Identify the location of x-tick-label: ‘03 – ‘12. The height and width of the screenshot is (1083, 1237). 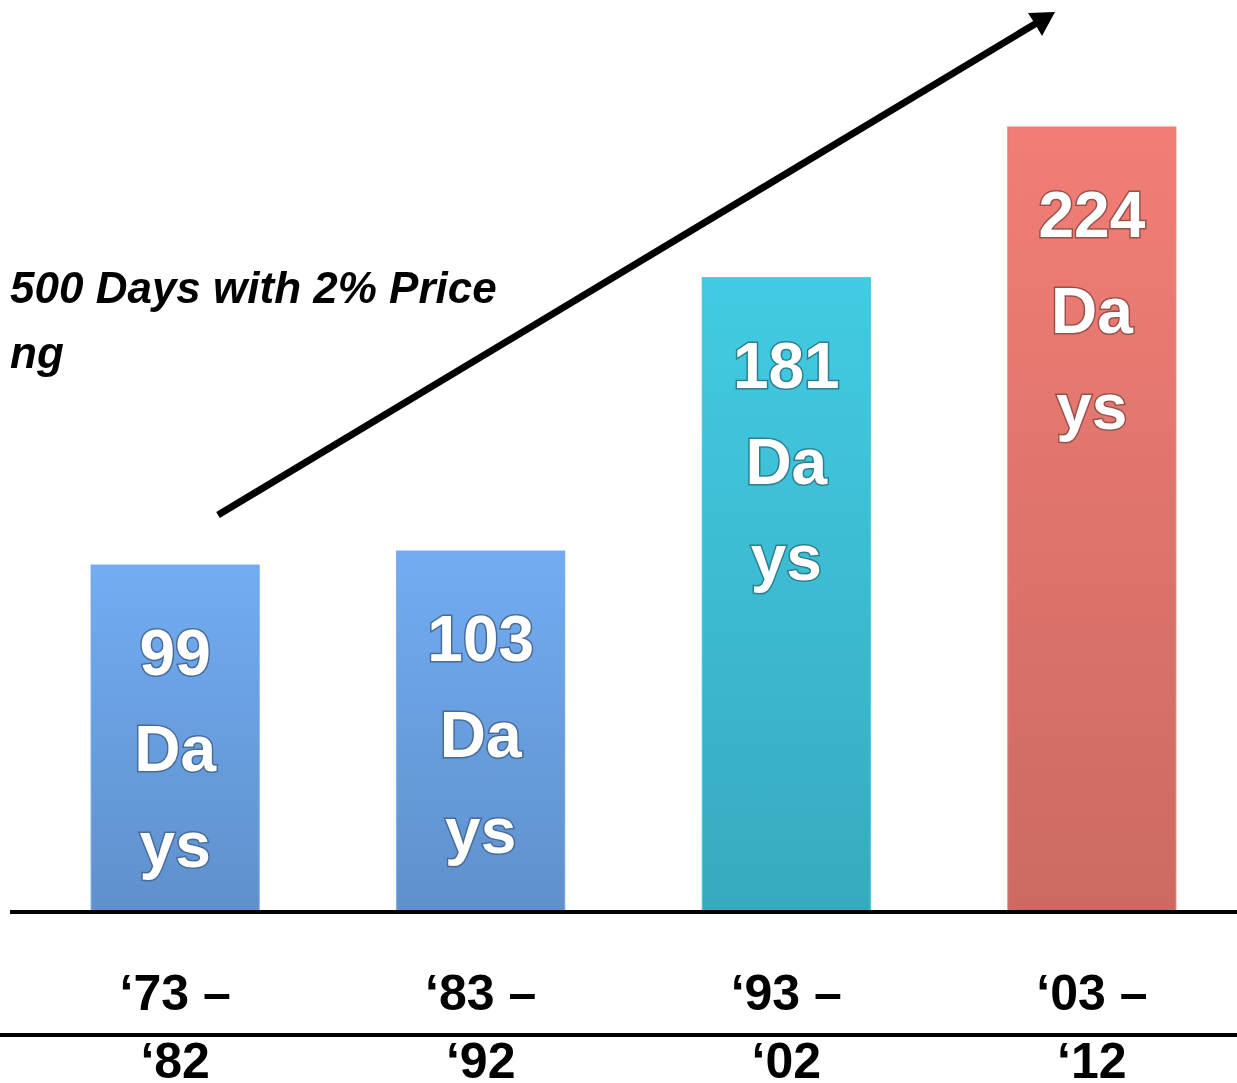
(1092, 1024).